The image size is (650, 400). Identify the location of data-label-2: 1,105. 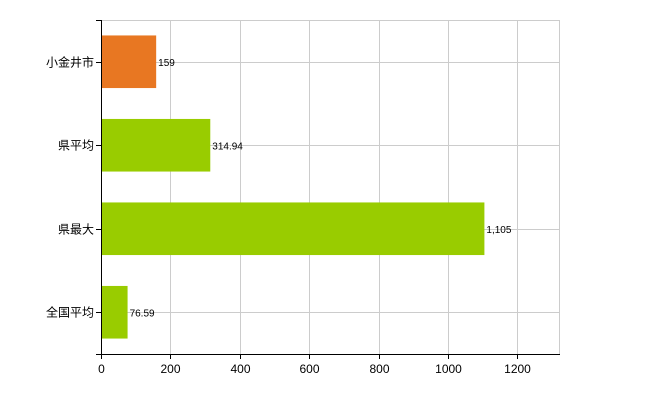
(498, 230).